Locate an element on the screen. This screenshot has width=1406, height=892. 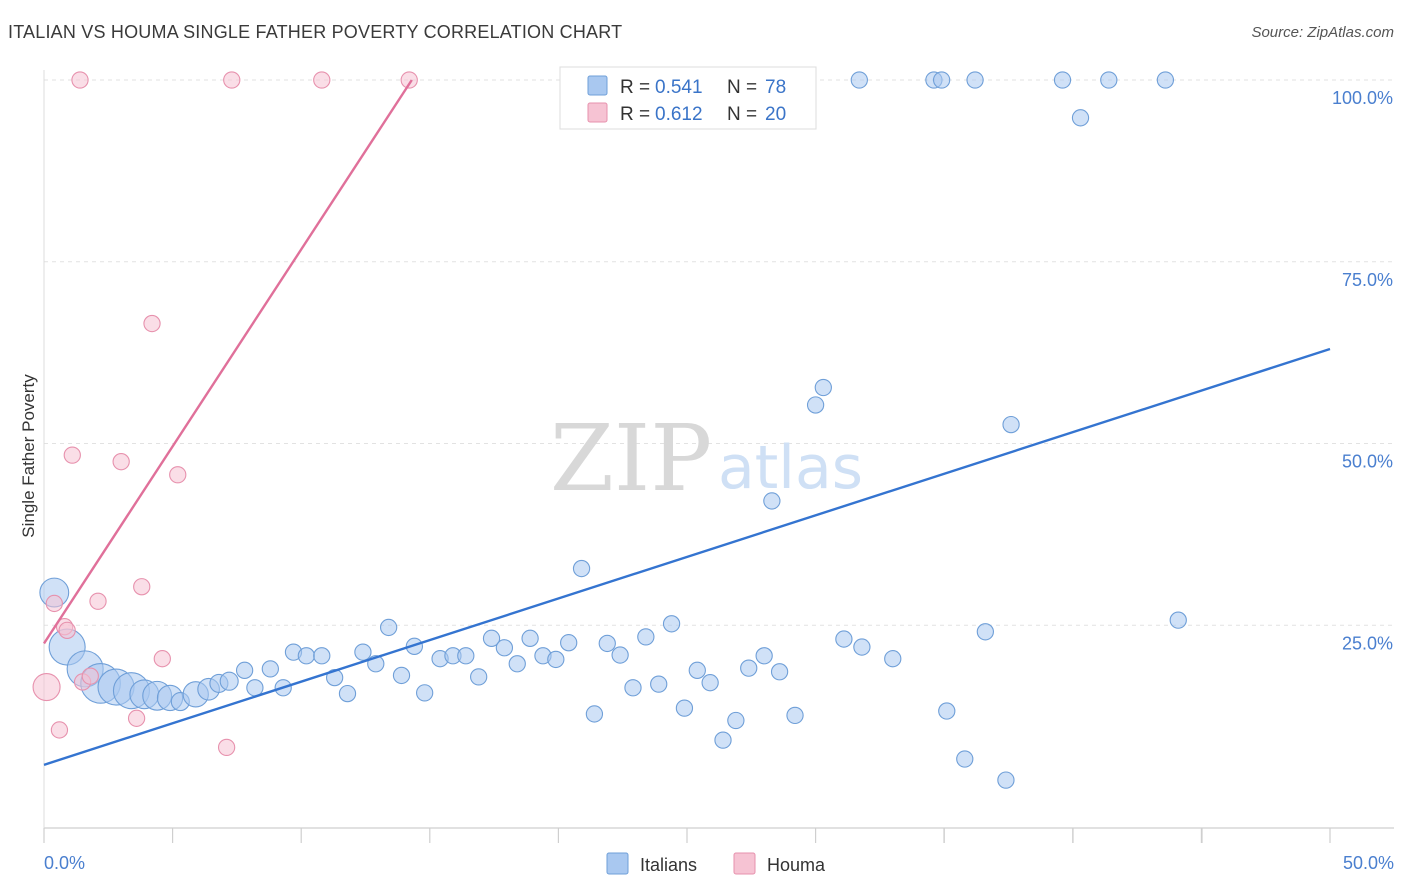
legend-r-value-italians: 0.541 is located at coordinates (679, 87).